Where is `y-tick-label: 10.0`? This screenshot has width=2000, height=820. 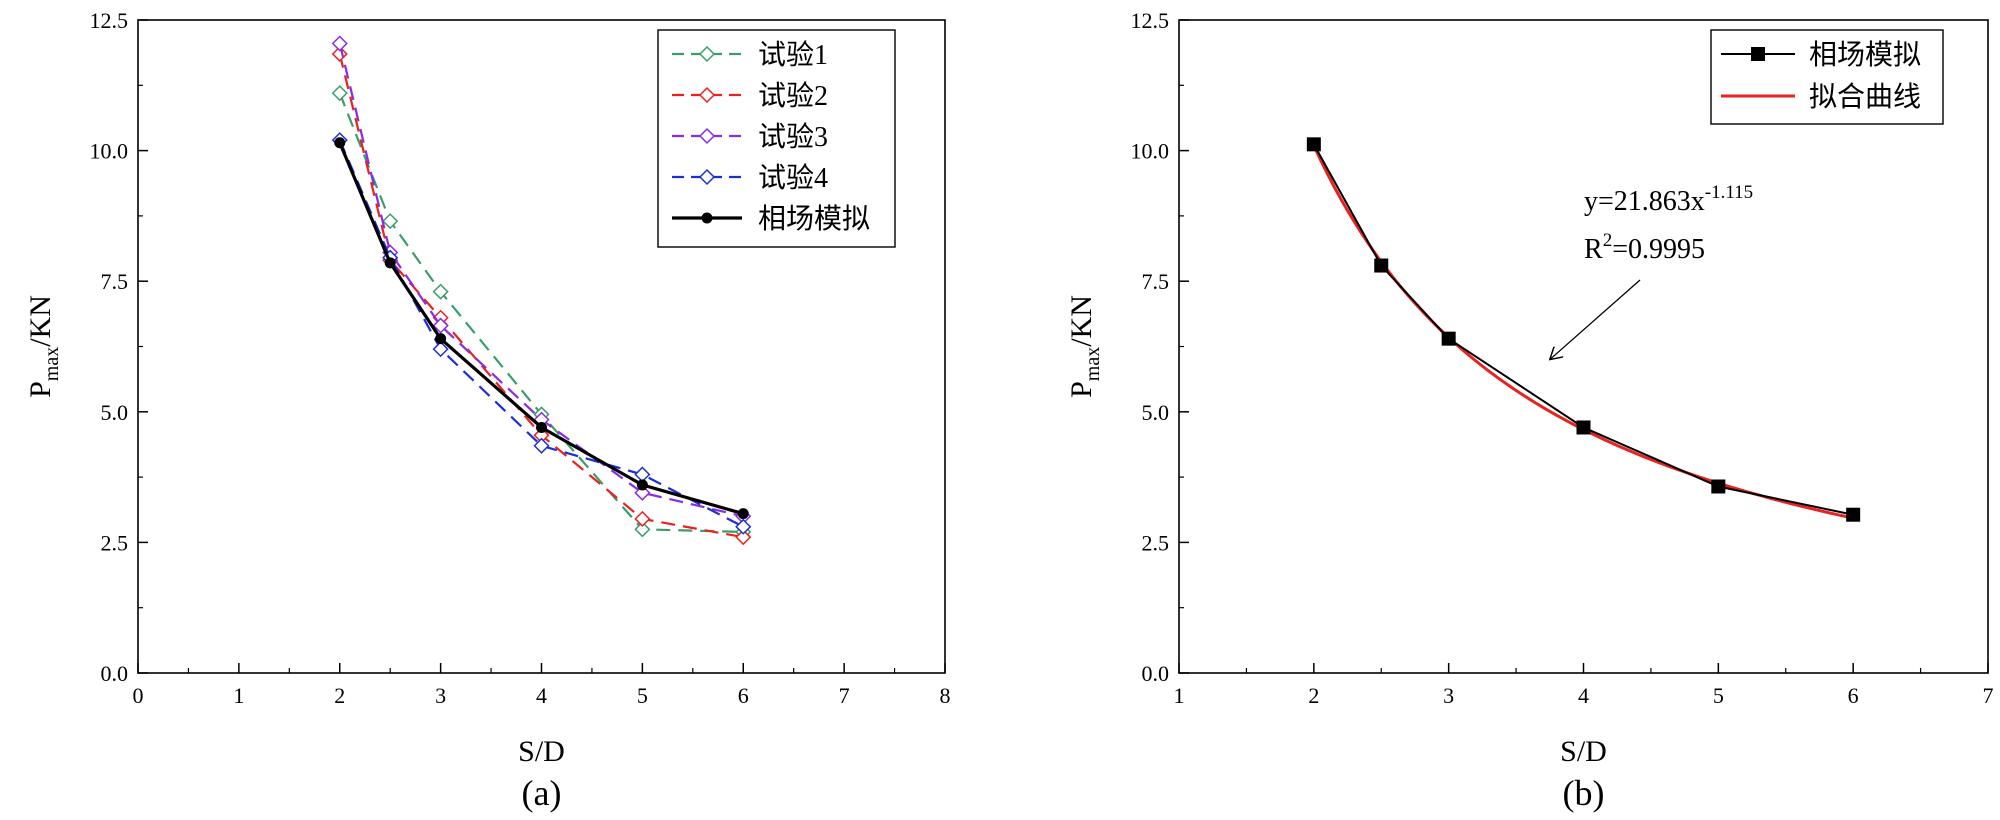
y-tick-label: 10.0 is located at coordinates (109, 151).